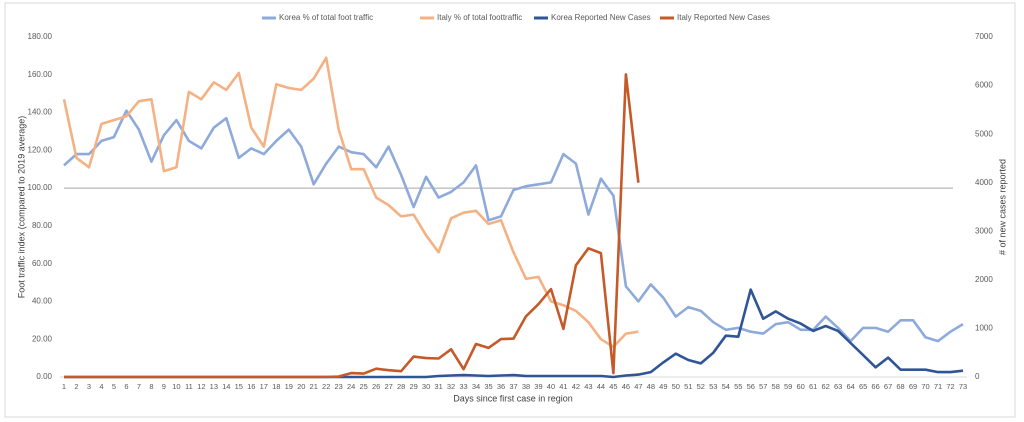 This screenshot has height=422, width=1024. What do you see at coordinates (984, 182) in the screenshot?
I see `y2-tick-label: 4000` at bounding box center [984, 182].